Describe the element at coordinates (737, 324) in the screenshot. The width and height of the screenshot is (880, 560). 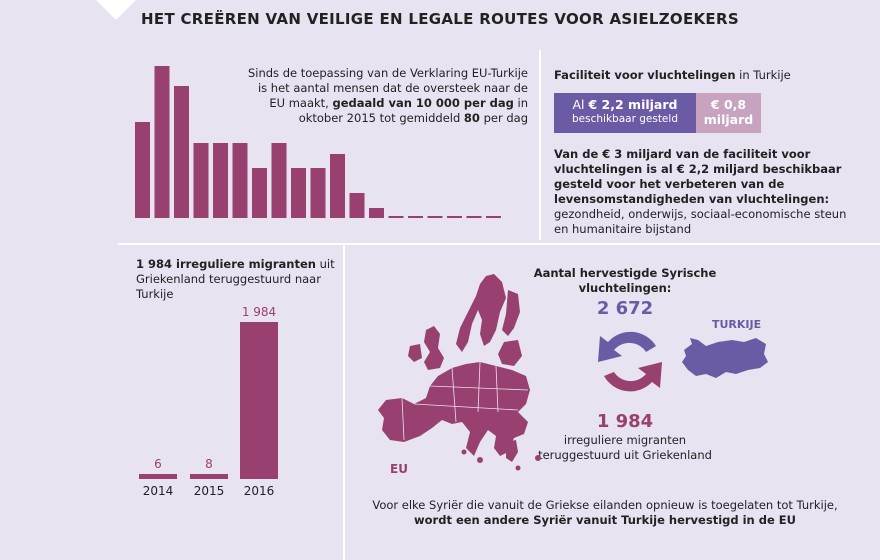
I see `turkey-label: TURKIJE` at that location.